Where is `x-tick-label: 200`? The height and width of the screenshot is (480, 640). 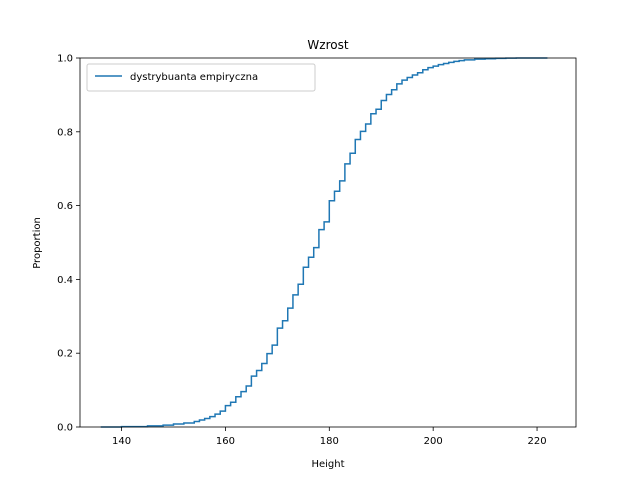
x-tick-label: 200 is located at coordinates (433, 441).